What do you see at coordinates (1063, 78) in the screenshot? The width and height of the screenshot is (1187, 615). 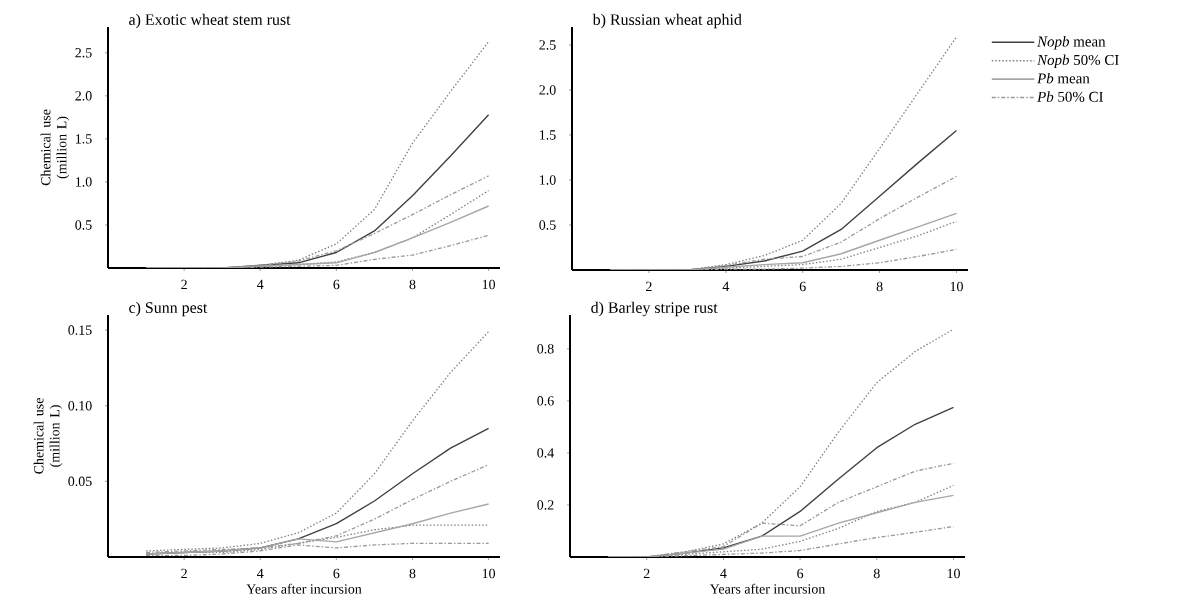 I see `legend-label: Pb mean` at bounding box center [1063, 78].